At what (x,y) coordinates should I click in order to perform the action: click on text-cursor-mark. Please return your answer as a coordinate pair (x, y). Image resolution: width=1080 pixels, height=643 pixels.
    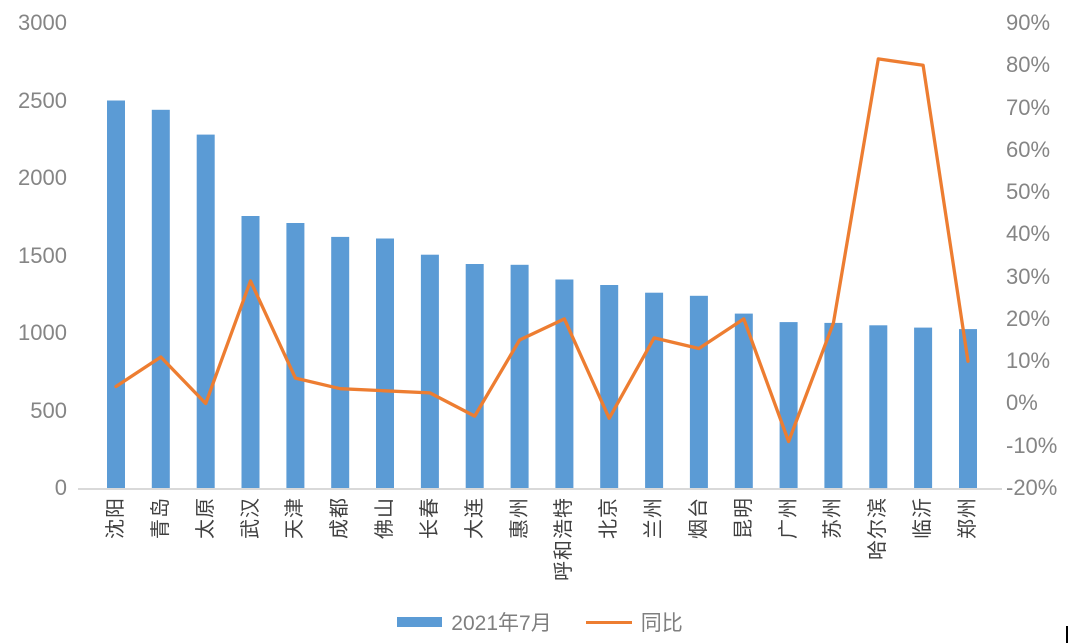
    Looking at the image, I should click on (1067, 634).